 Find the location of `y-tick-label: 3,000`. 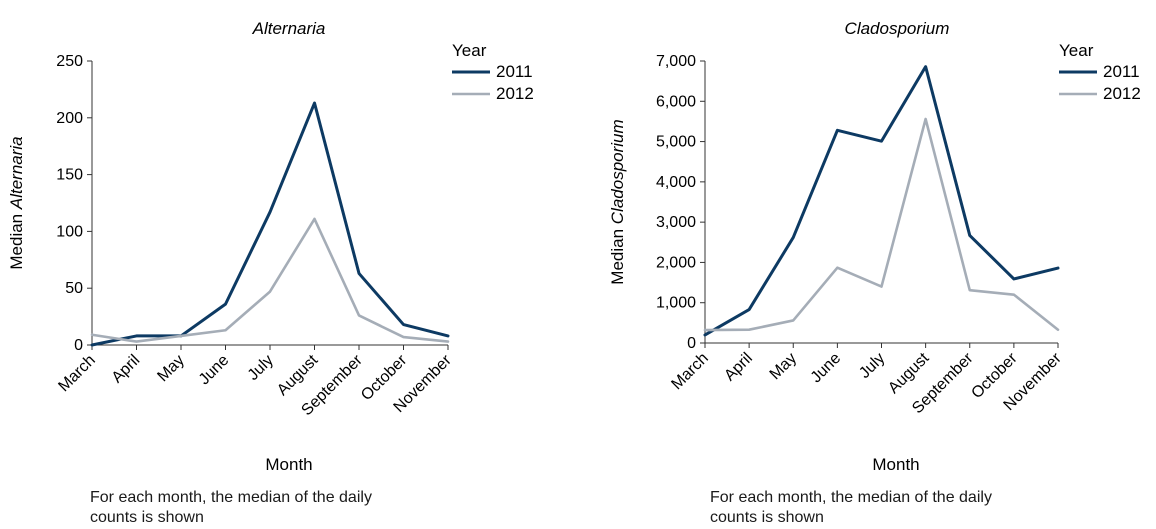

y-tick-label: 3,000 is located at coordinates (676, 222).